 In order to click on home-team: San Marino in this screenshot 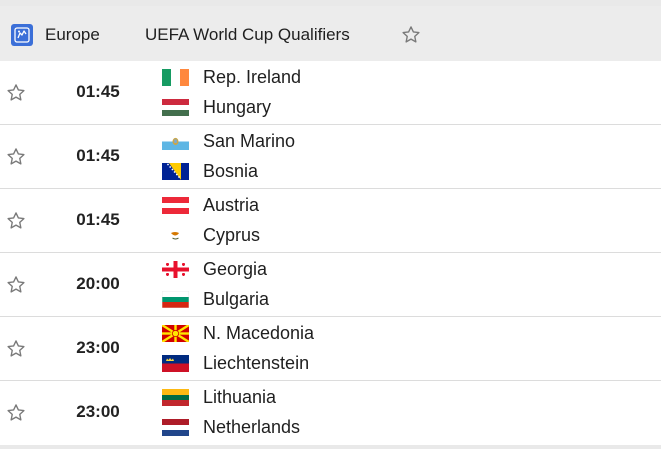, I will do `click(228, 141)`.